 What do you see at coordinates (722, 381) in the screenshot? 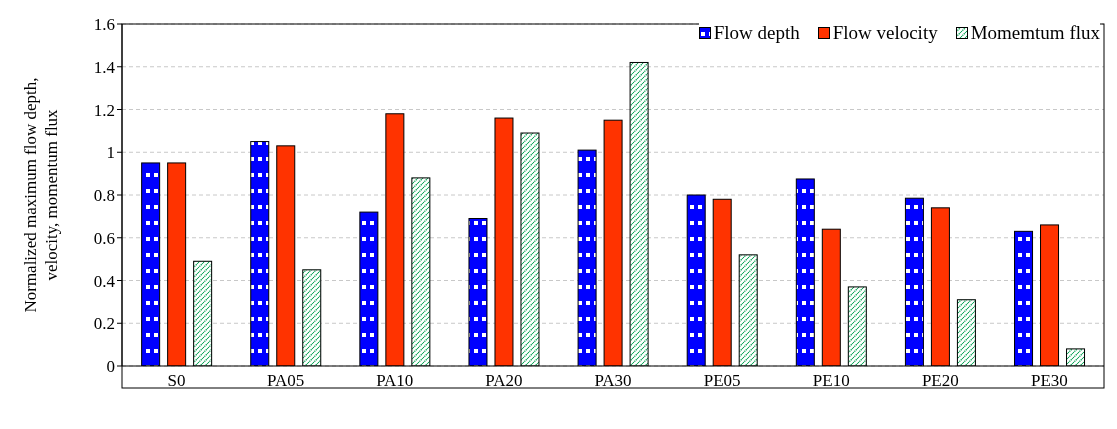
I see `x-tick-label: PE05` at bounding box center [722, 381].